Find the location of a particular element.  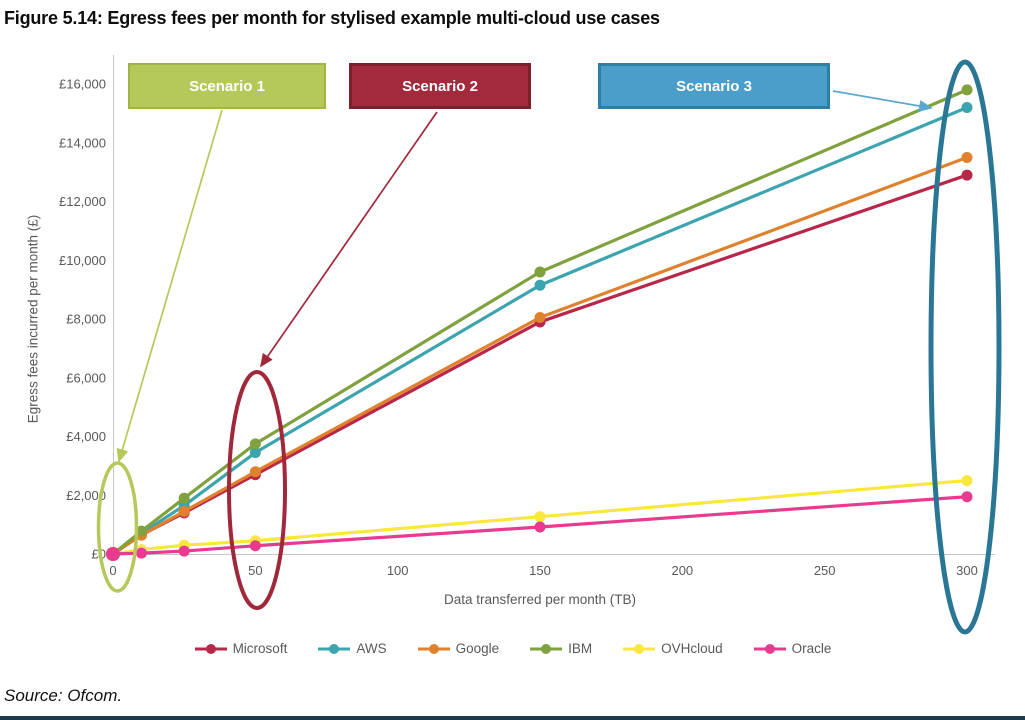

legend-item-microsoft: Microsoft is located at coordinates (241, 648).